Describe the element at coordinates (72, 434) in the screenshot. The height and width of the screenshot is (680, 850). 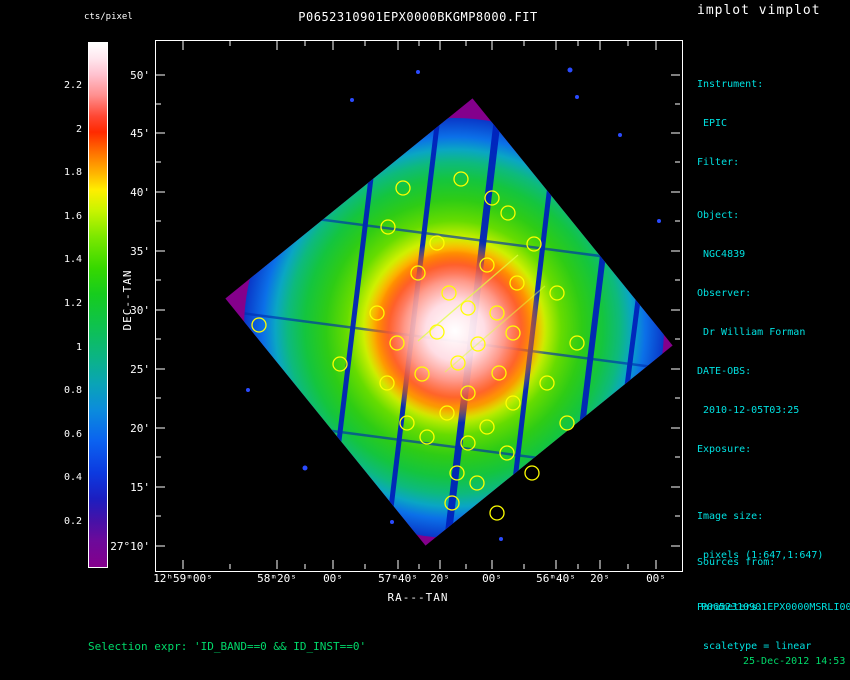
I see `colorbar-tick-label: 0.6` at that location.